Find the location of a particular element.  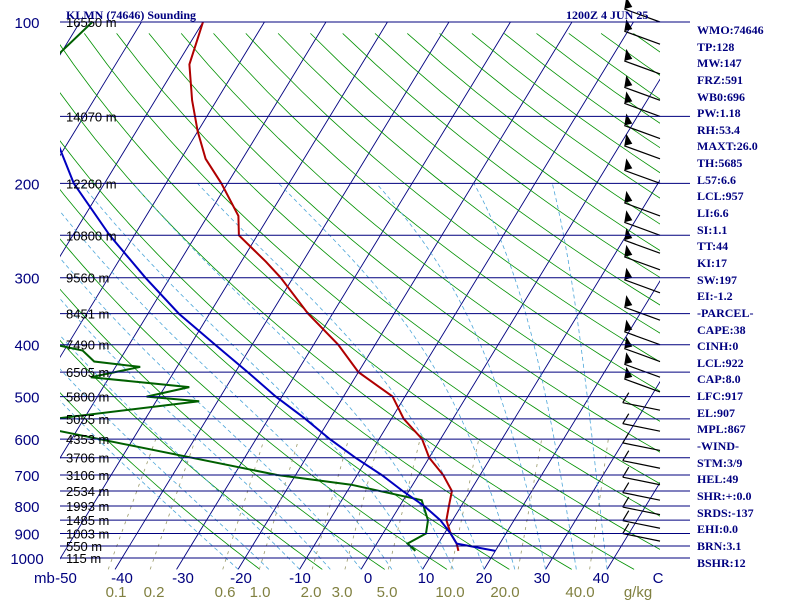

height-label: 2534 m is located at coordinates (87, 491).